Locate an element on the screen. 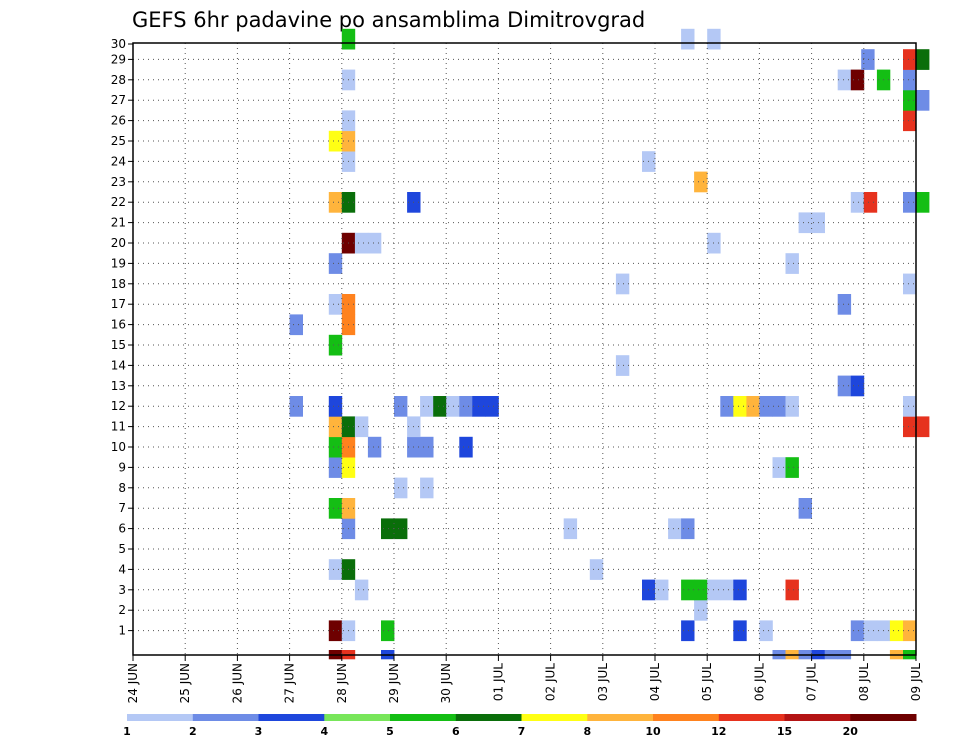  x-tick-label: 04 JUL is located at coordinates (655, 682).